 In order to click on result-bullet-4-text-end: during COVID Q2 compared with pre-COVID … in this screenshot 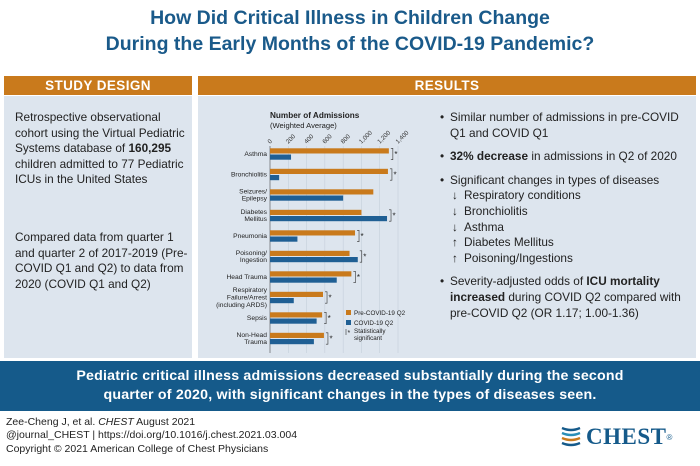, I will do `click(565, 304)`.